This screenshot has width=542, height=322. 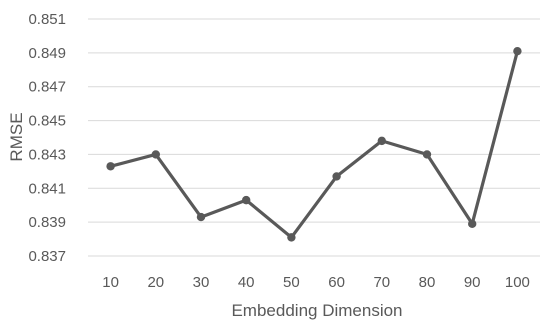 I want to click on x-tick-label: 30, so click(x=201, y=282).